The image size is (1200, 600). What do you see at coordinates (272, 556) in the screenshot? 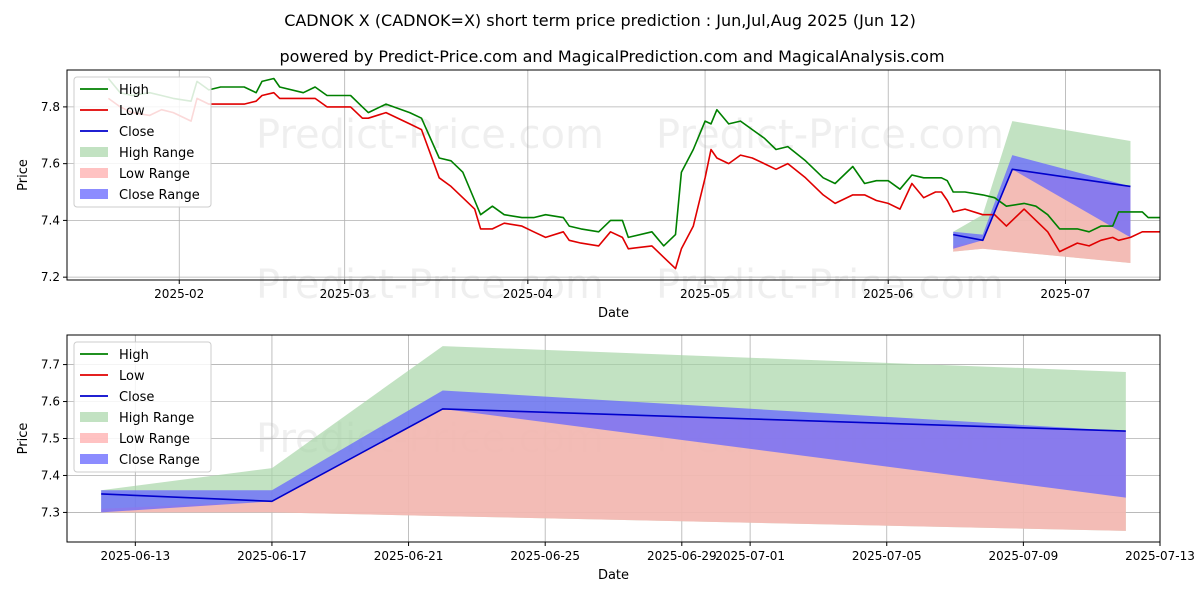
I see `x-tick-label: 2025-06-17` at bounding box center [272, 556].